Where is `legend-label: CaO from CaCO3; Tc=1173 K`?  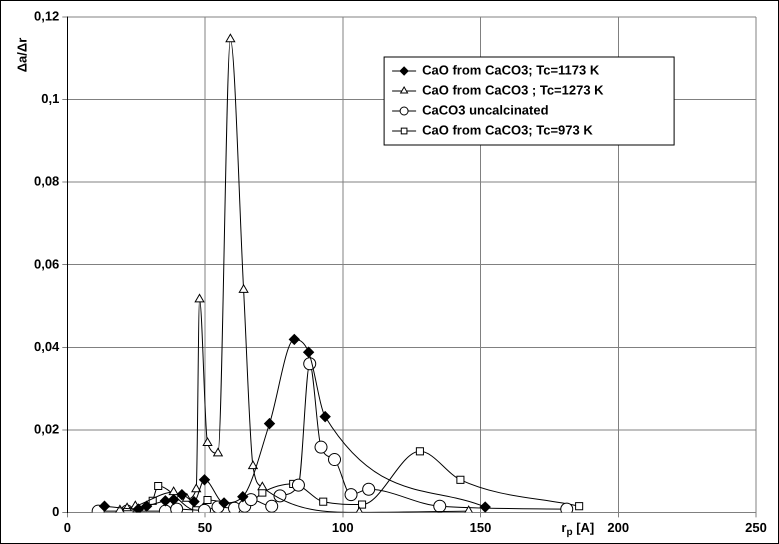 legend-label: CaO from CaCO3; Tc=1173 K is located at coordinates (511, 70).